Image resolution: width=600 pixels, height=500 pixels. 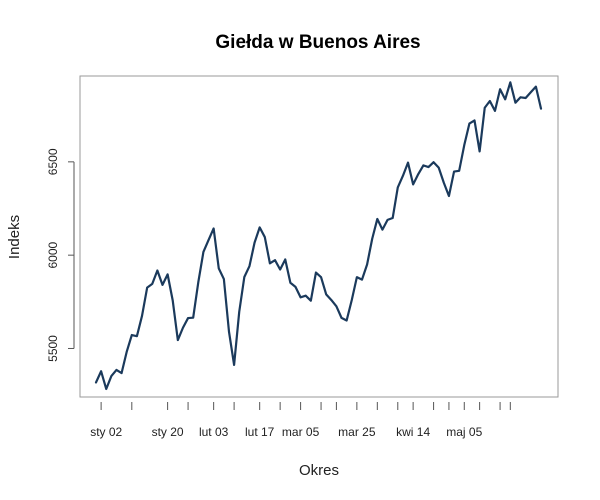 What do you see at coordinates (357, 432) in the screenshot?
I see `x-tick-label: mar 25` at bounding box center [357, 432].